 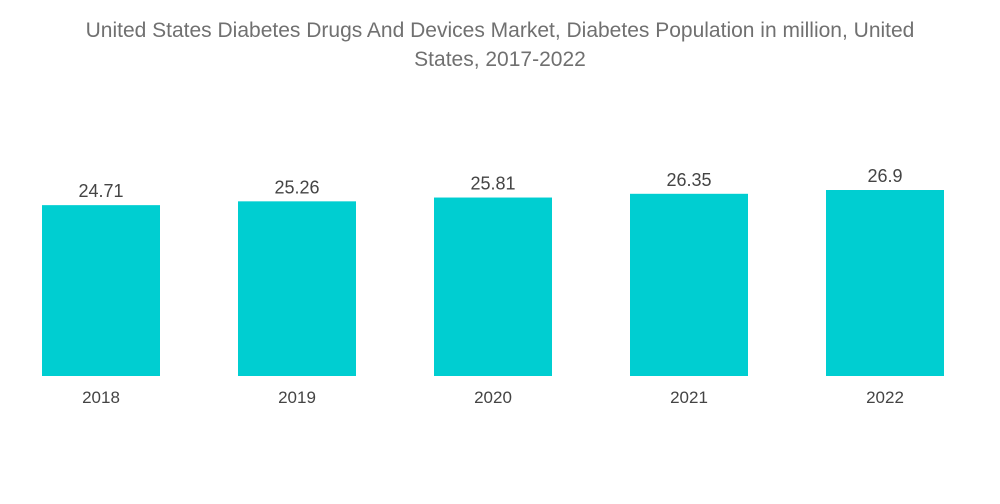 I want to click on bar-2018, so click(x=101, y=290).